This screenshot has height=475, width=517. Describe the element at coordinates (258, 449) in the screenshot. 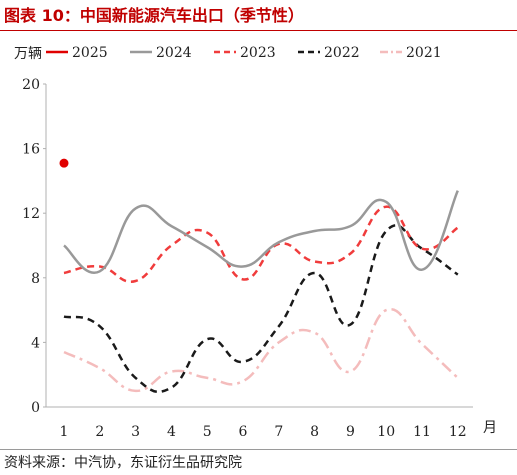

I see `source-divider` at that location.